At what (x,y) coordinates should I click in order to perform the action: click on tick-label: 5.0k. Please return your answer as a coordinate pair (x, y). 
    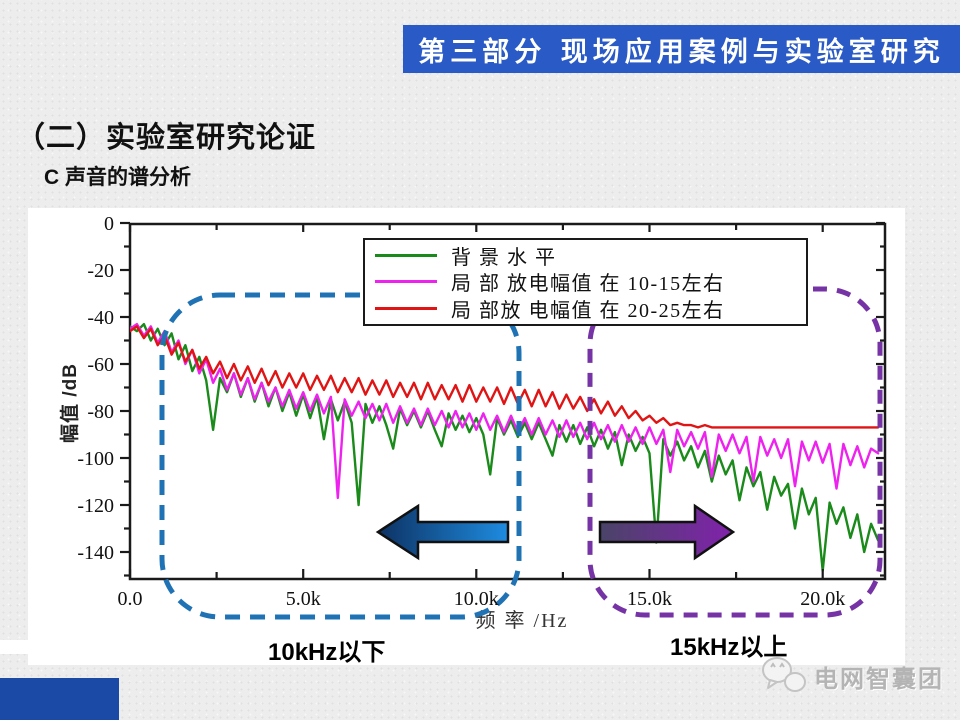
    Looking at the image, I should click on (303, 599).